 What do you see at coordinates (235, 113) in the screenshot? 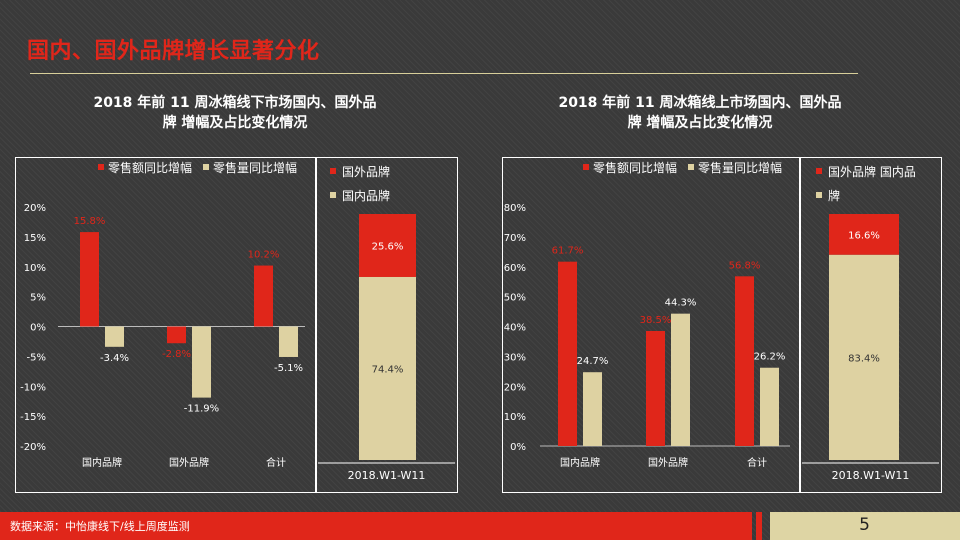
I see `left-chart-title: 2018 年前 11 周冰箱线下市场国内、国外品 牌 增幅及占比变化情况` at bounding box center [235, 113].